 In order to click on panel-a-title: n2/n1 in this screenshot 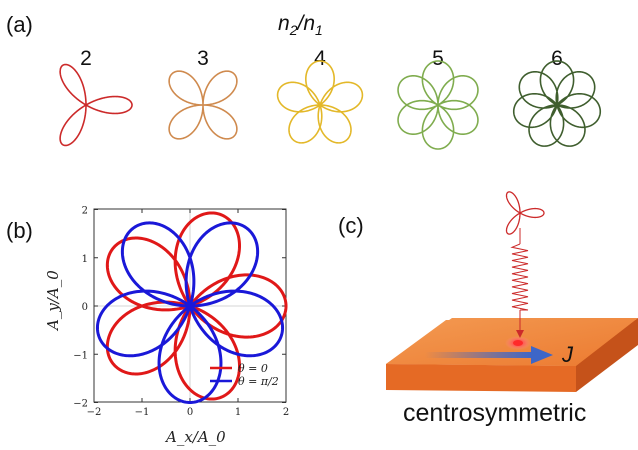, I will do `click(300, 25)`.